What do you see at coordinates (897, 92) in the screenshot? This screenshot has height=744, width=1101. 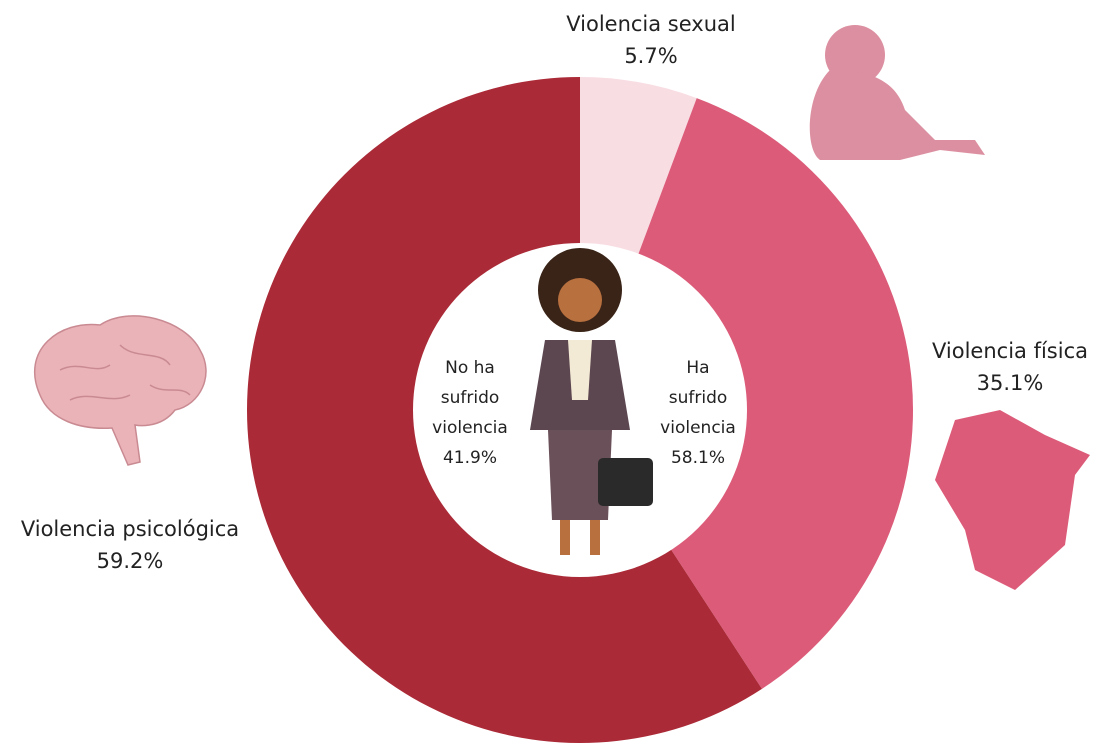 I see `sitting-figure-icon` at bounding box center [897, 92].